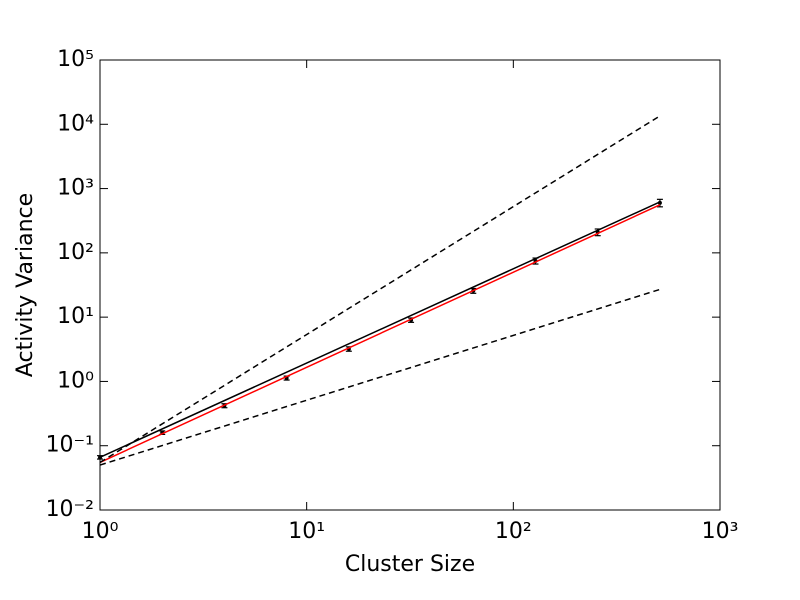 Image resolution: width=800 pixels, height=600 pixels. Describe the element at coordinates (100, 531) in the screenshot. I see `x-tick-label: 10⁰` at that location.